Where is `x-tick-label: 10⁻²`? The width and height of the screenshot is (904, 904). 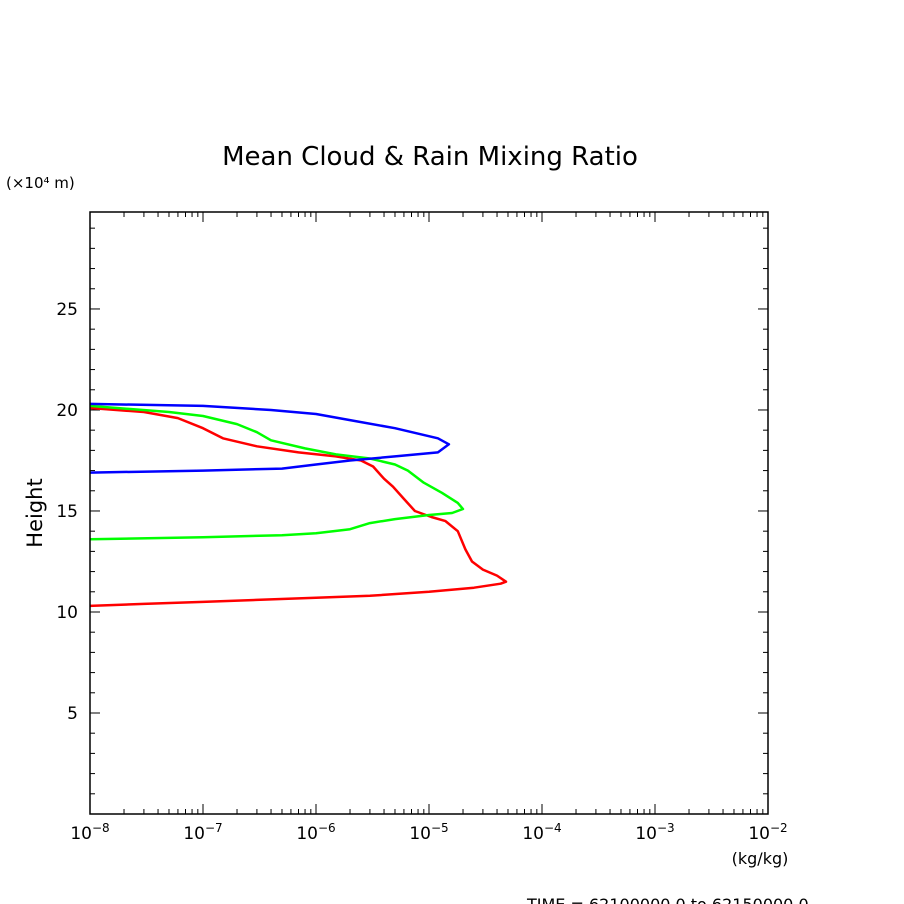
x-tick-label: 10⁻² is located at coordinates (767, 832).